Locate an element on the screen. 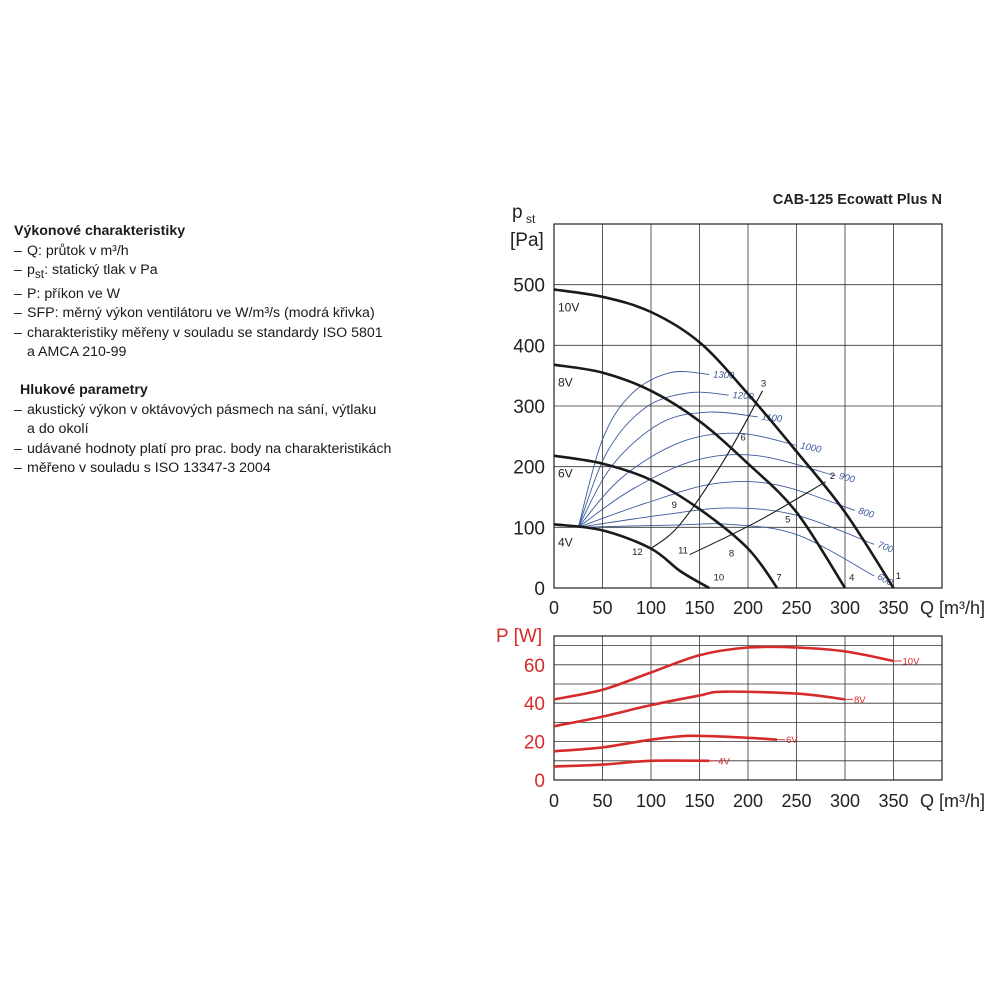 The image size is (1000, 1000). sfp-label-800: 800 is located at coordinates (866, 514).